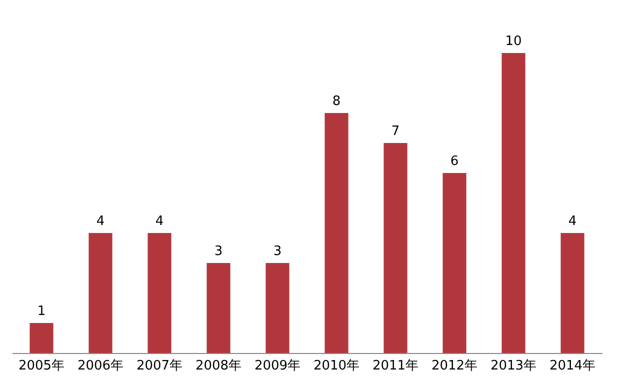 This screenshot has height=386, width=640. What do you see at coordinates (218, 366) in the screenshot?
I see `x-tick-label: 2008年` at bounding box center [218, 366].